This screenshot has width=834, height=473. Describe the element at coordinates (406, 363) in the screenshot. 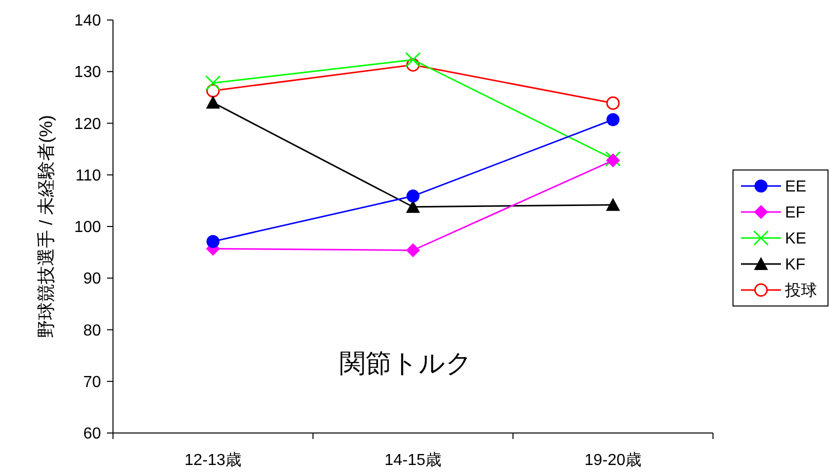

I see `annotation: 関節トルク` at that location.